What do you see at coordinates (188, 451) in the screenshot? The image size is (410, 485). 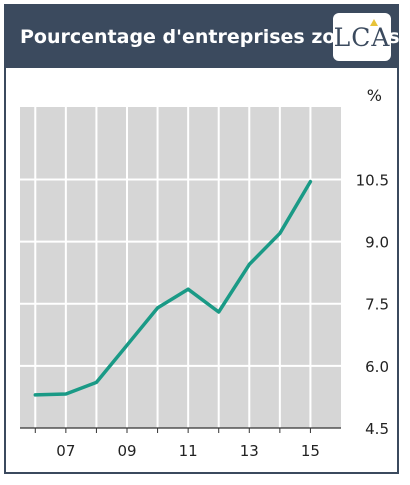 I see `x-tick-label: 11` at bounding box center [188, 451].